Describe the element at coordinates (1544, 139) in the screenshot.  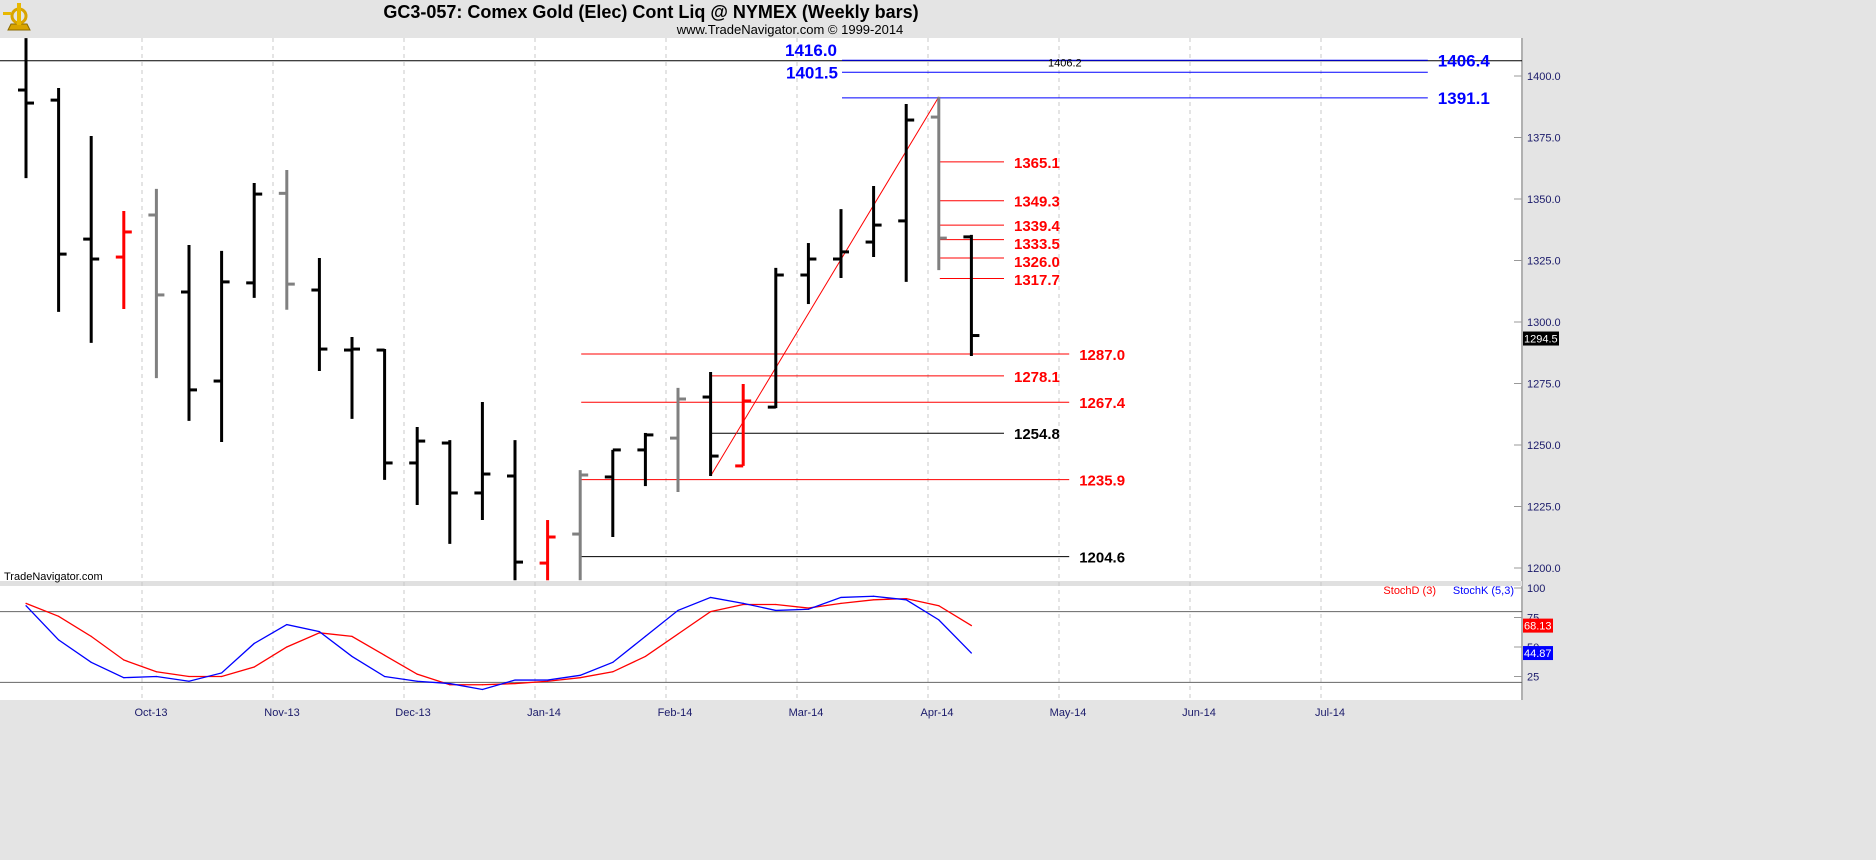
I see `price-tick-label: 1375.0` at that location.